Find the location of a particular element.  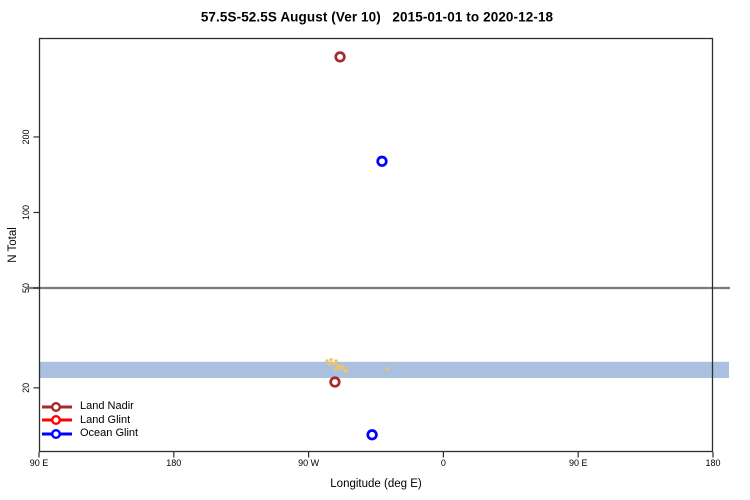

y-tick-label: 20 is located at coordinates (26, 388).